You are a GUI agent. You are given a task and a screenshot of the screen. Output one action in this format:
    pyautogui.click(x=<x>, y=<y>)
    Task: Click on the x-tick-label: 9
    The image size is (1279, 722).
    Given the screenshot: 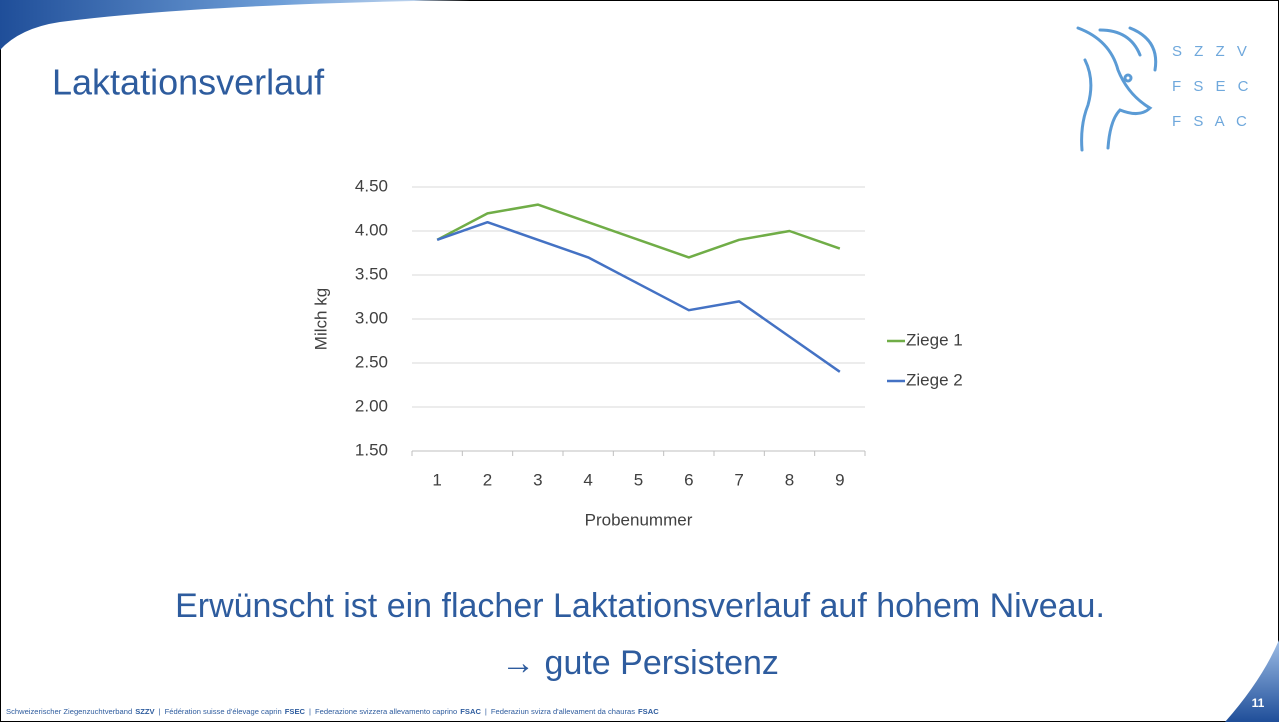 What is the action you would take?
    pyautogui.click(x=839, y=479)
    